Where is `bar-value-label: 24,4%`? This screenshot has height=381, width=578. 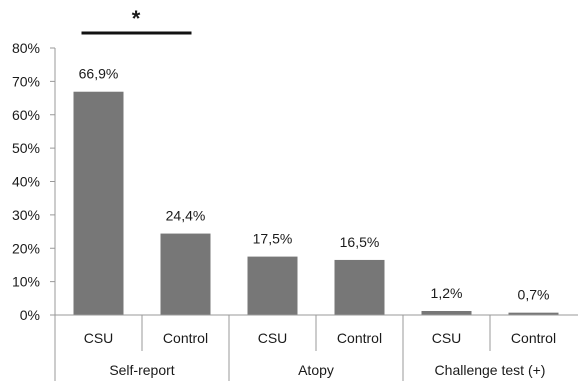
bar-value-label: 24,4% is located at coordinates (186, 216).